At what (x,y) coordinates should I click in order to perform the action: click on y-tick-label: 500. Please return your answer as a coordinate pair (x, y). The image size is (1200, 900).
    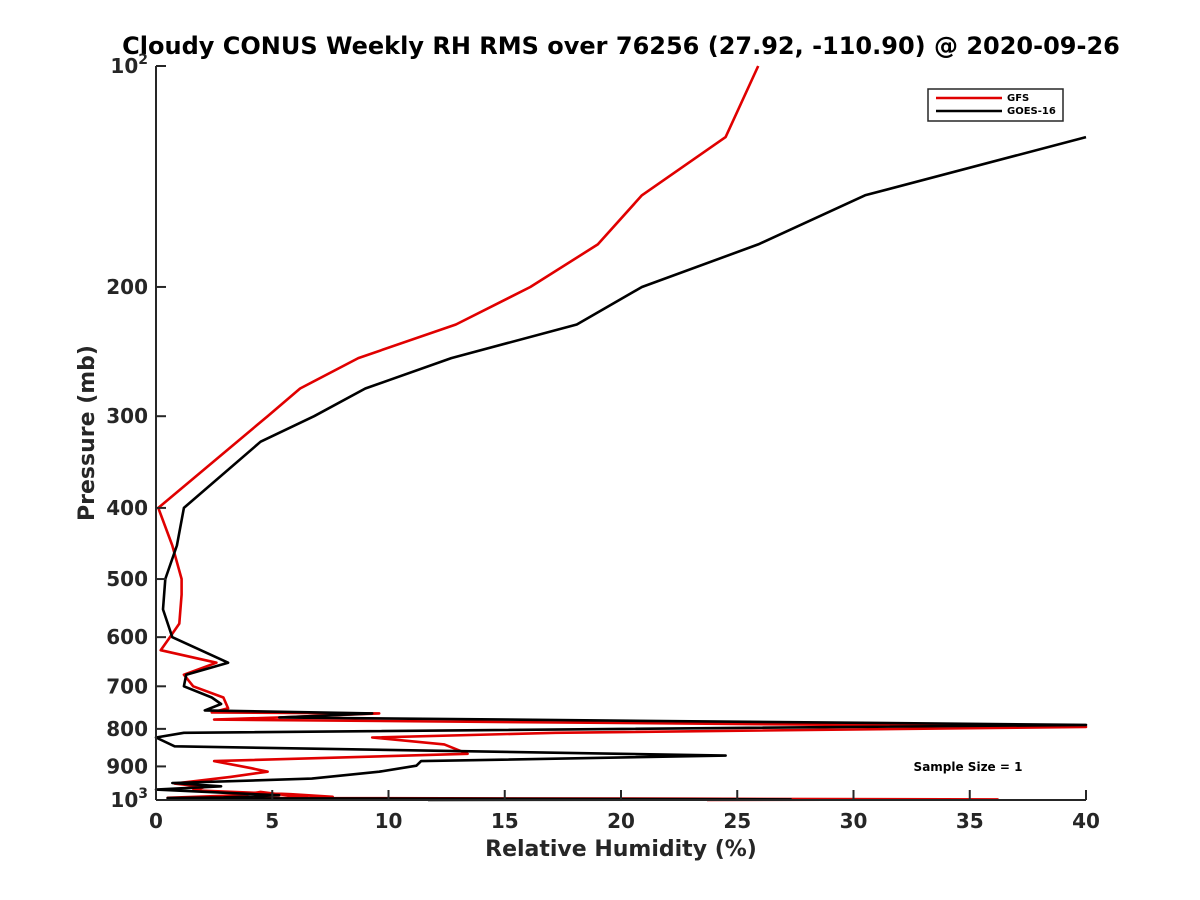
    Looking at the image, I should click on (127, 579).